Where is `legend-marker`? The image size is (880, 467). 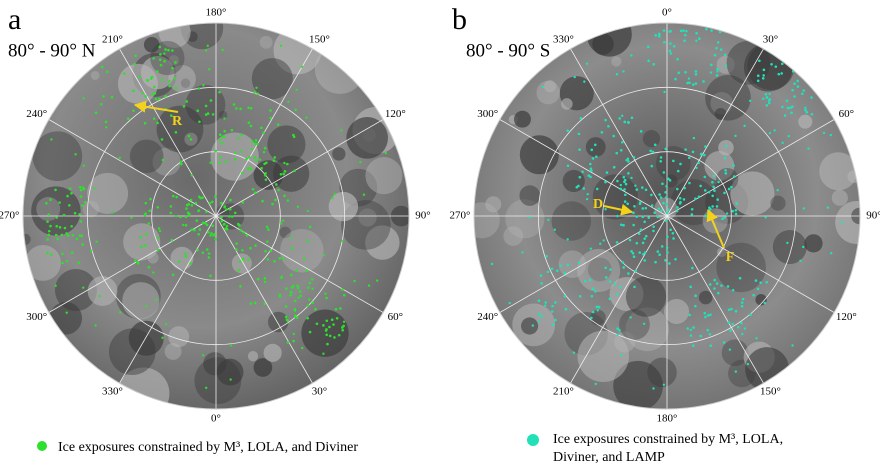 legend-marker is located at coordinates (42, 446).